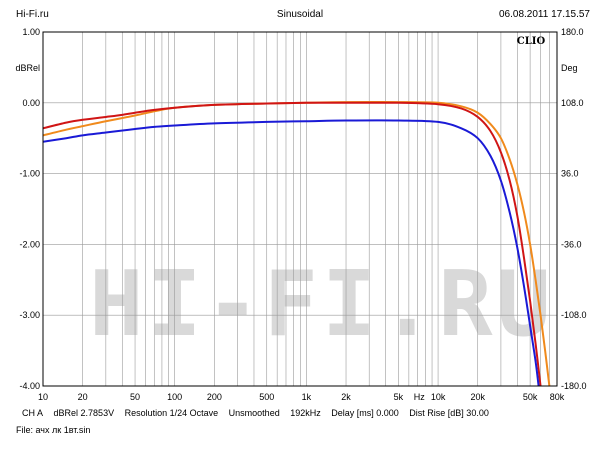 The width and height of the screenshot is (600, 450). I want to click on x-tick-label: 1k, so click(307, 397).